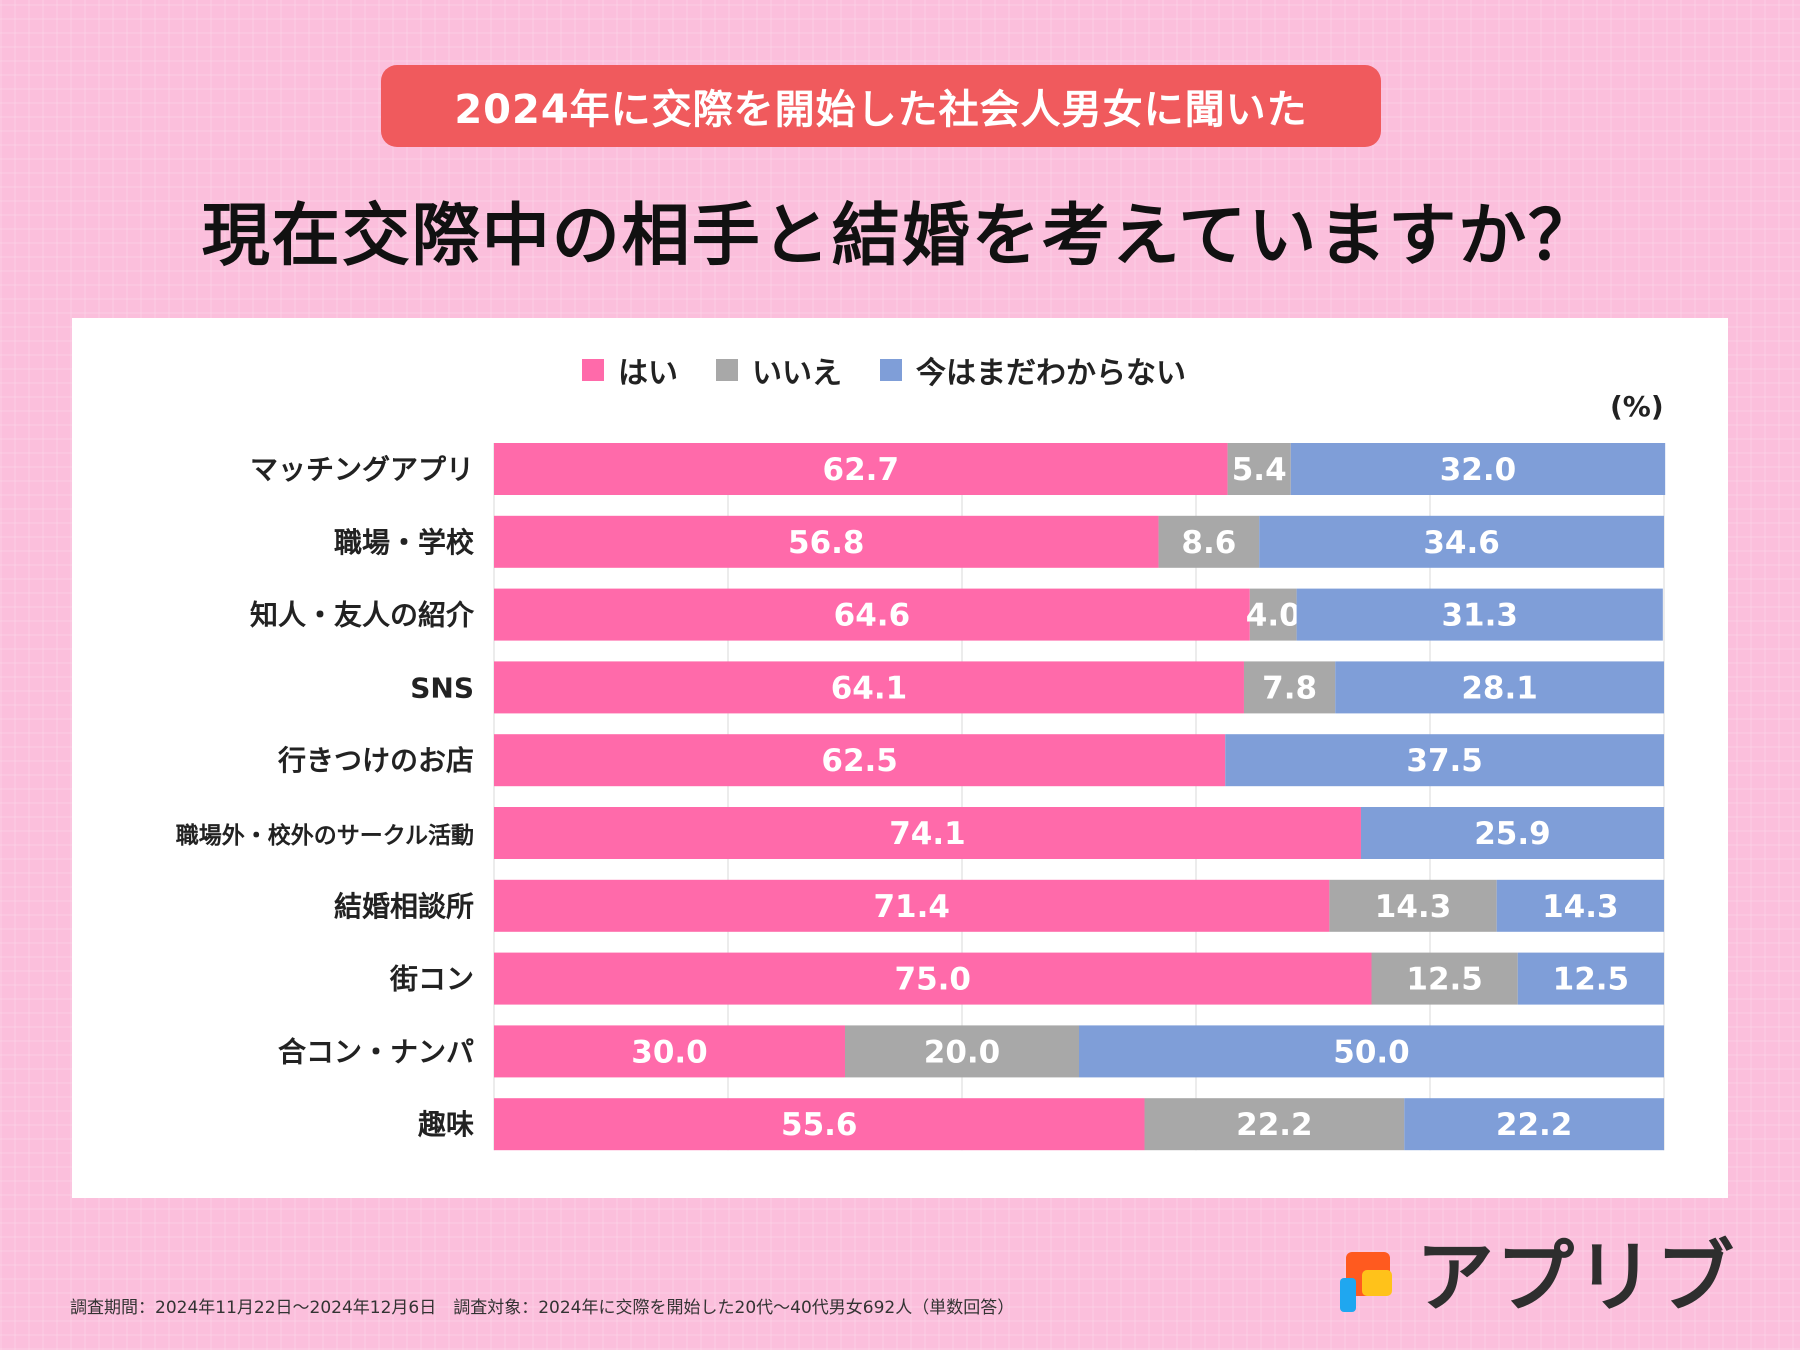 This screenshot has width=1800, height=1350. Describe the element at coordinates (375, 760) in the screenshot. I see `category-label: 行きつけのお店` at that location.